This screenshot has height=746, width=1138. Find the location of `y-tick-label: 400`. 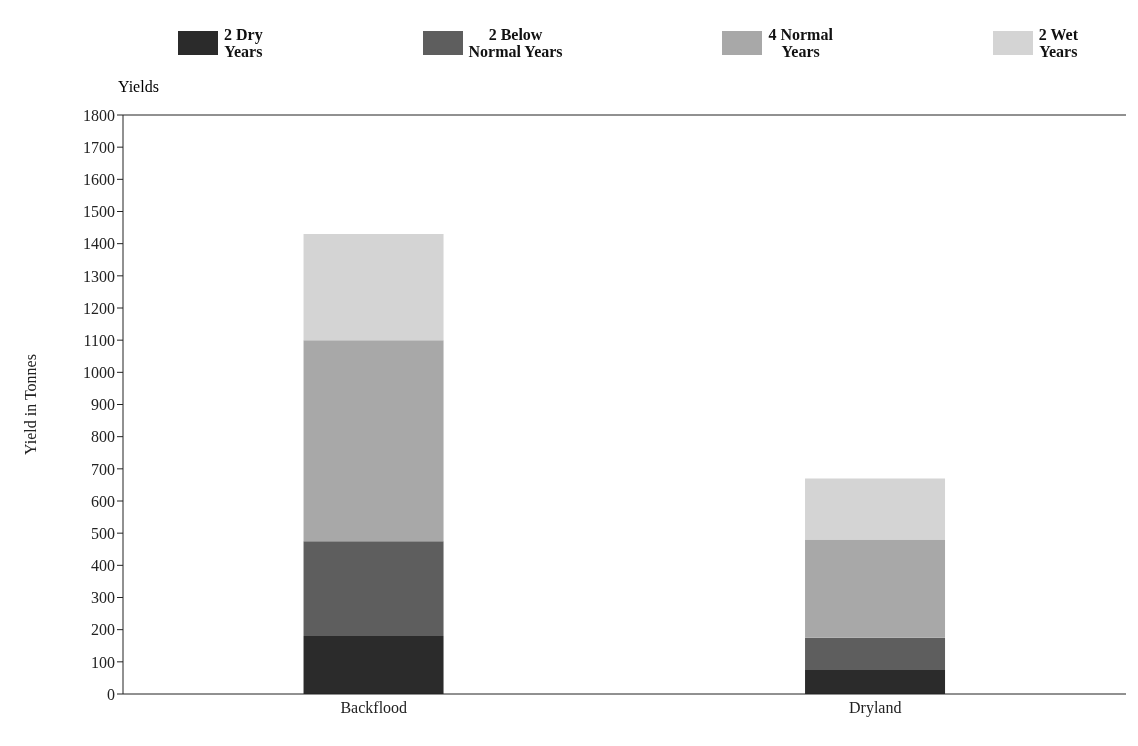

y-tick-label: 400 is located at coordinates (103, 566).